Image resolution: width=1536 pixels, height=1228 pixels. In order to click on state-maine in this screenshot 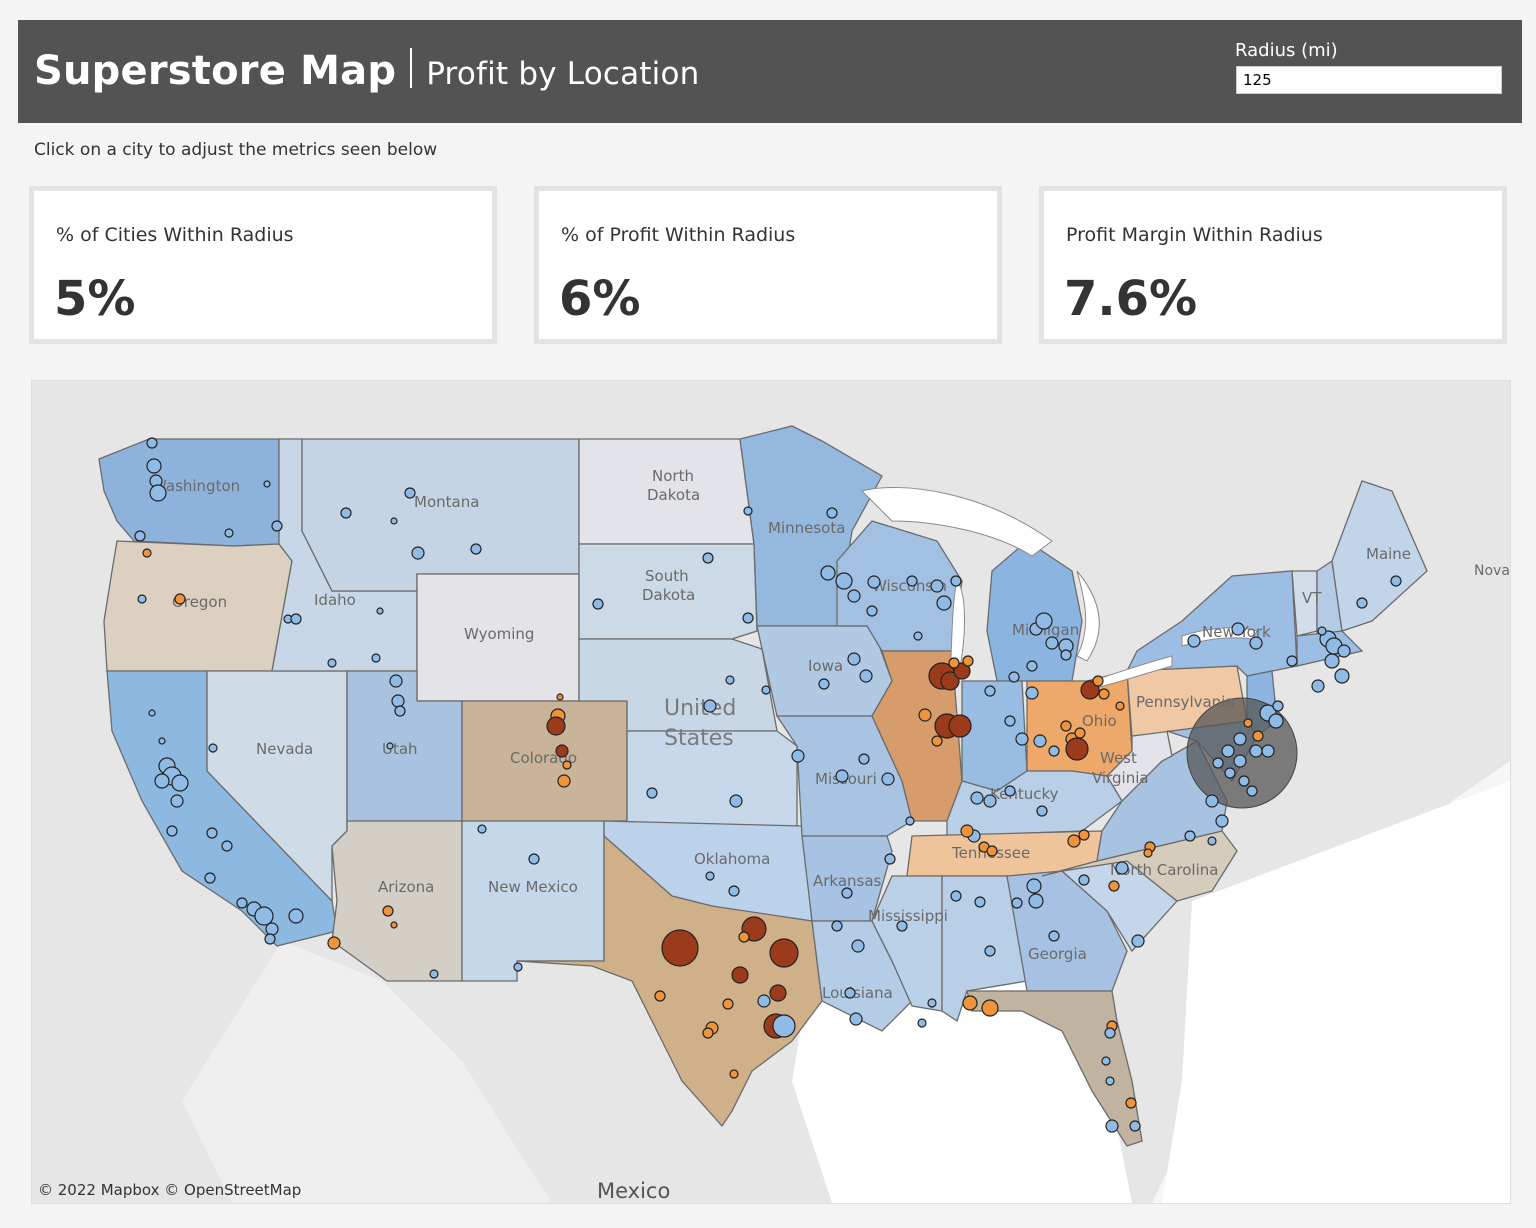, I will do `click(1379, 556)`.